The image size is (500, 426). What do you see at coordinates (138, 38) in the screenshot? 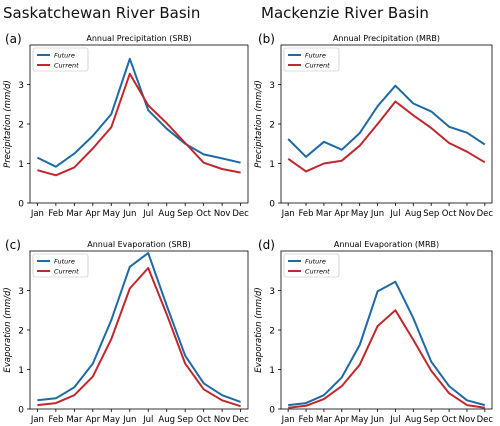
I see `chart-title: Annual Precipitation (SRB)` at bounding box center [138, 38].